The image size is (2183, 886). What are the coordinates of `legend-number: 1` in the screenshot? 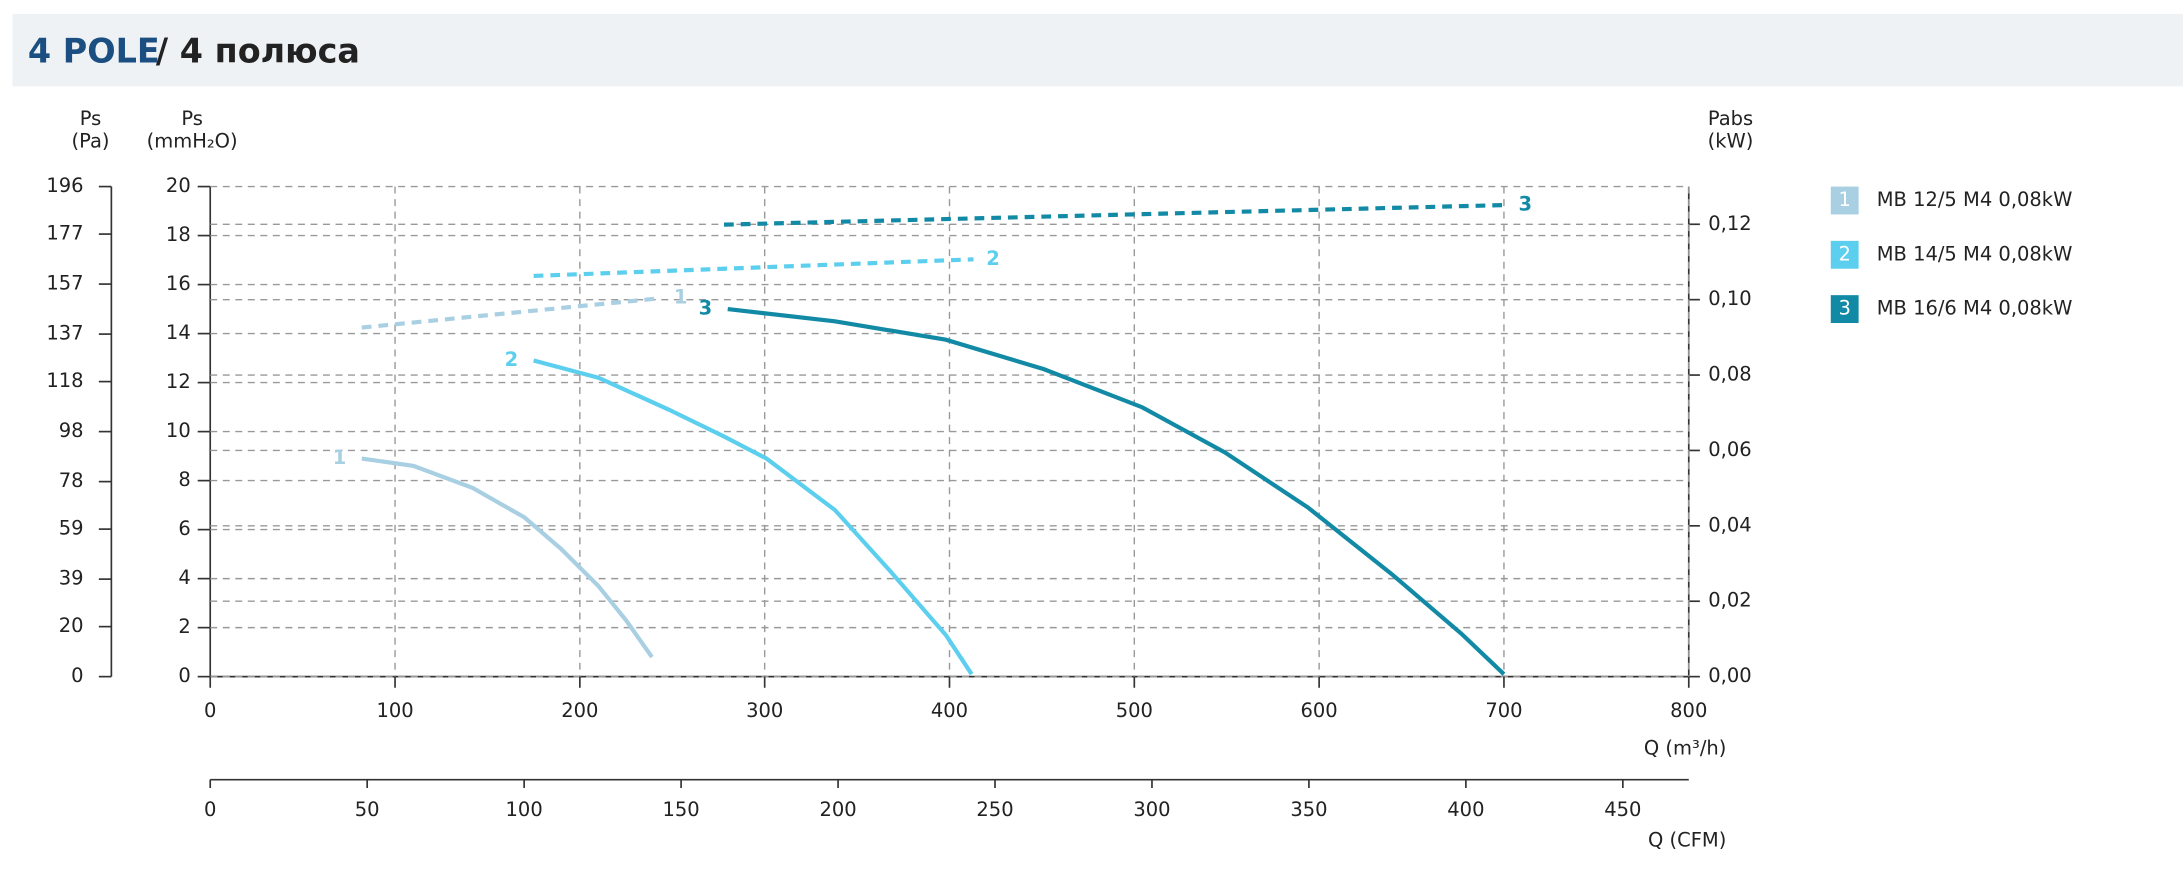 It's located at (1844, 199).